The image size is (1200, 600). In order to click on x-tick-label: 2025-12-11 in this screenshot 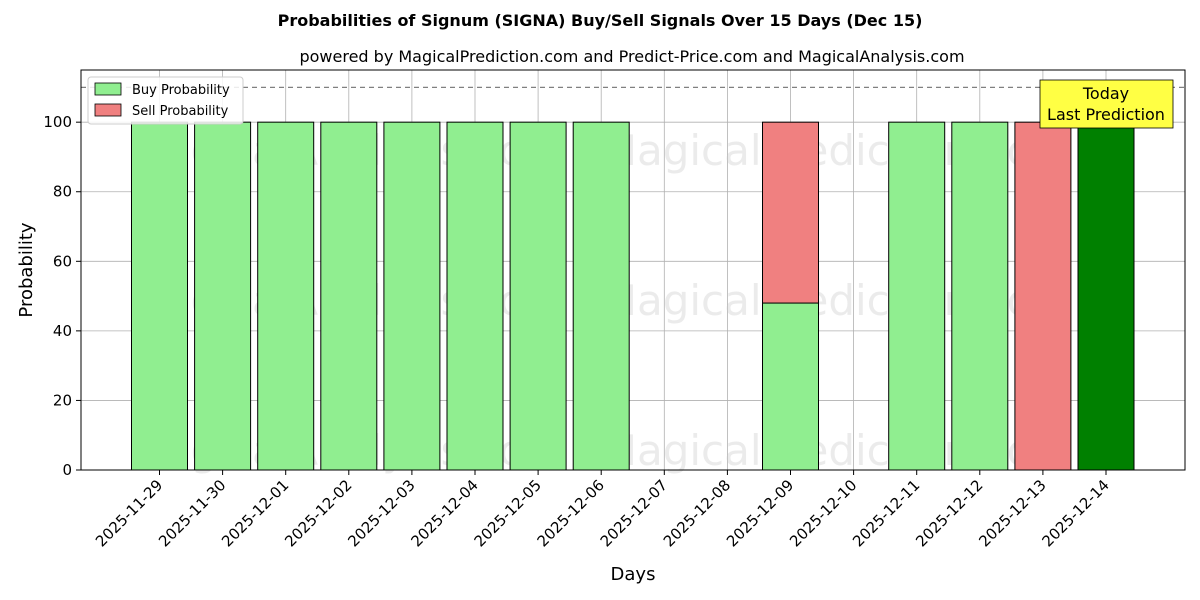, I will do `click(886, 513)`.